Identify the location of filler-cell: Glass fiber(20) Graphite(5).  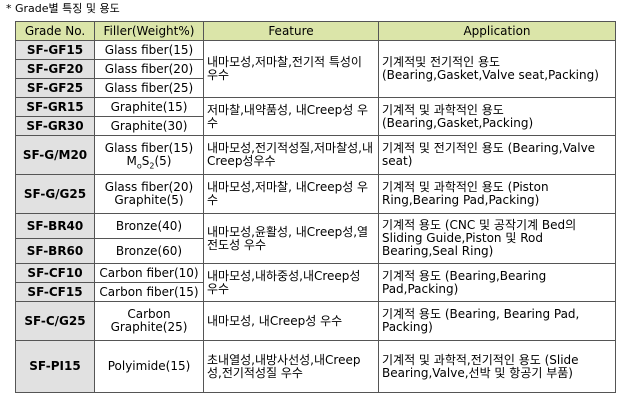
(149, 194).